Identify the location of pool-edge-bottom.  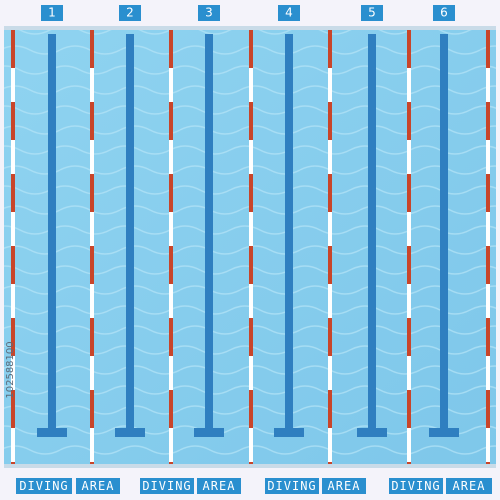
(250, 466).